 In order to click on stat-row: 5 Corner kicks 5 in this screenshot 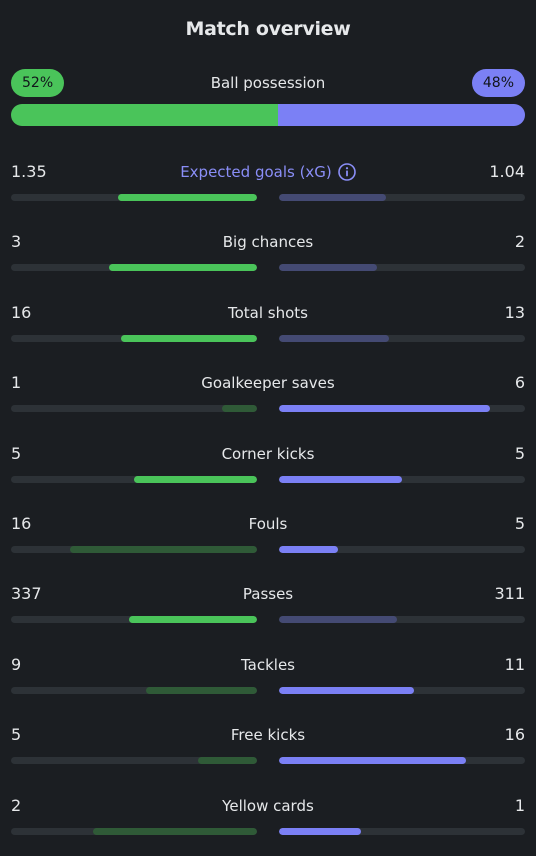, I will do `click(268, 468)`.